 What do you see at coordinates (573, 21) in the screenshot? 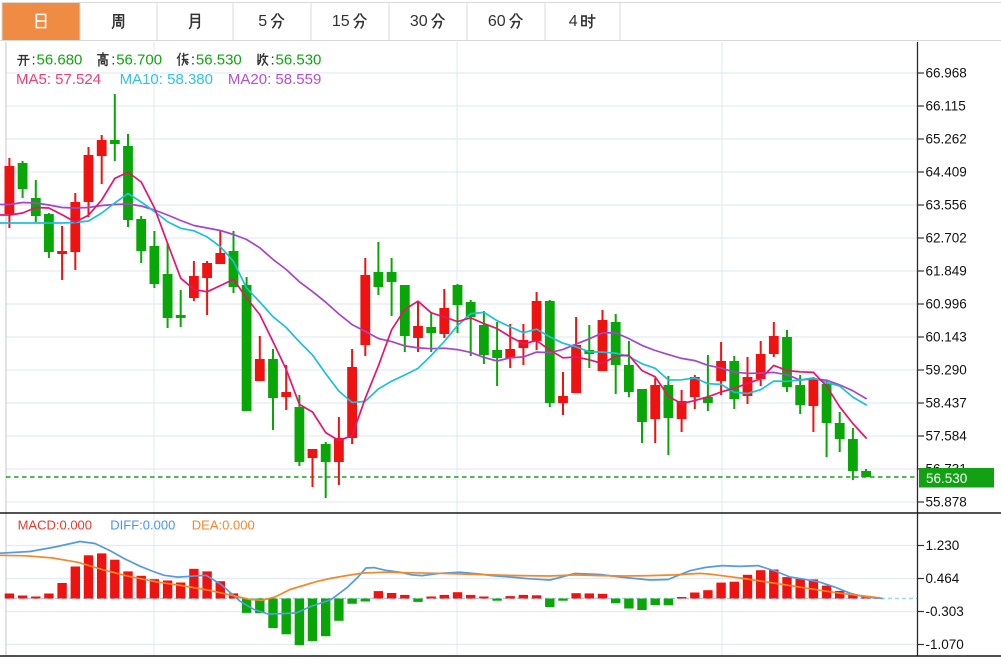
I see `svg-text: 4` at bounding box center [573, 21].